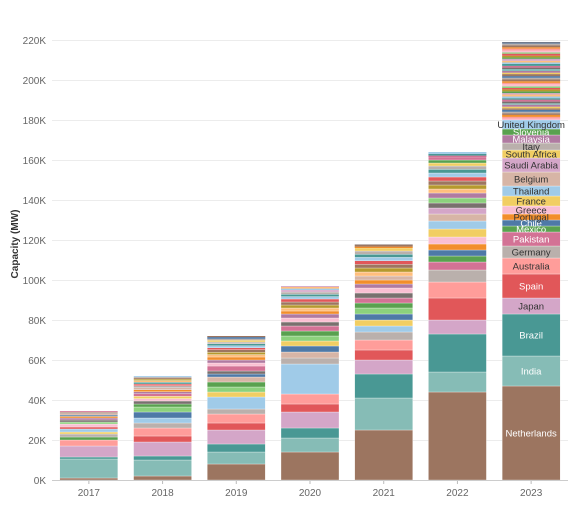 Image resolution: width=584 pixels, height=508 pixels. I want to click on segment-label: France, so click(531, 202).